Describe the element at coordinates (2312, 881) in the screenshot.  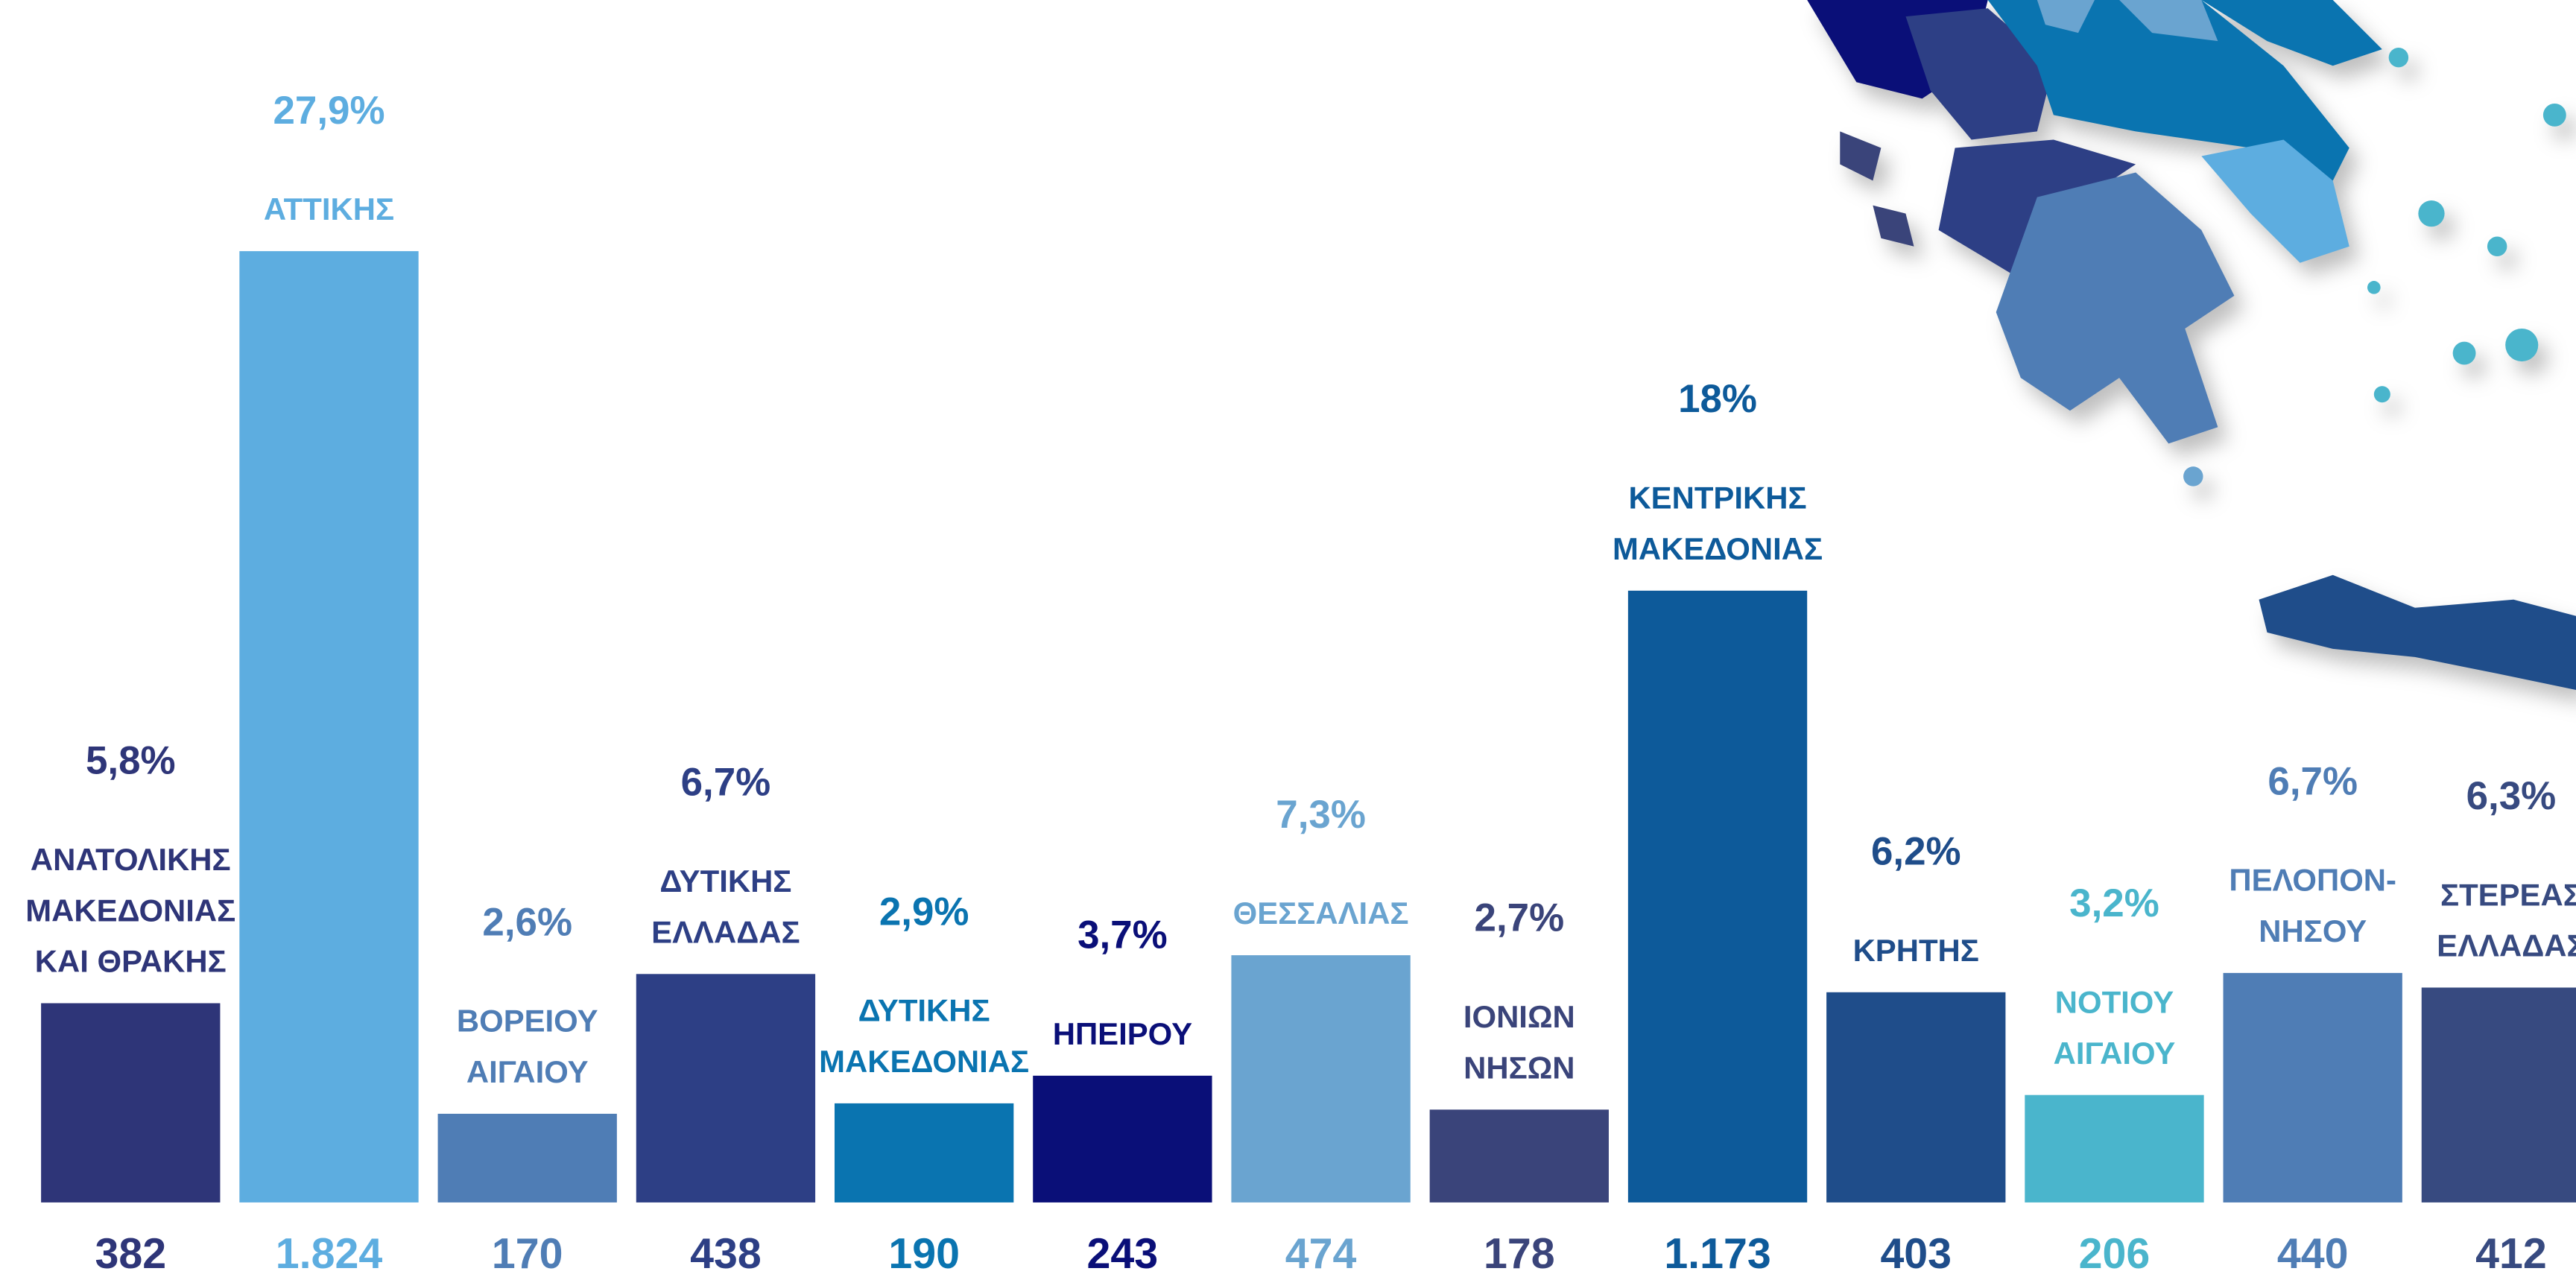
I see `category-label: ΠΕΛΟΠΟΝ-` at that location.